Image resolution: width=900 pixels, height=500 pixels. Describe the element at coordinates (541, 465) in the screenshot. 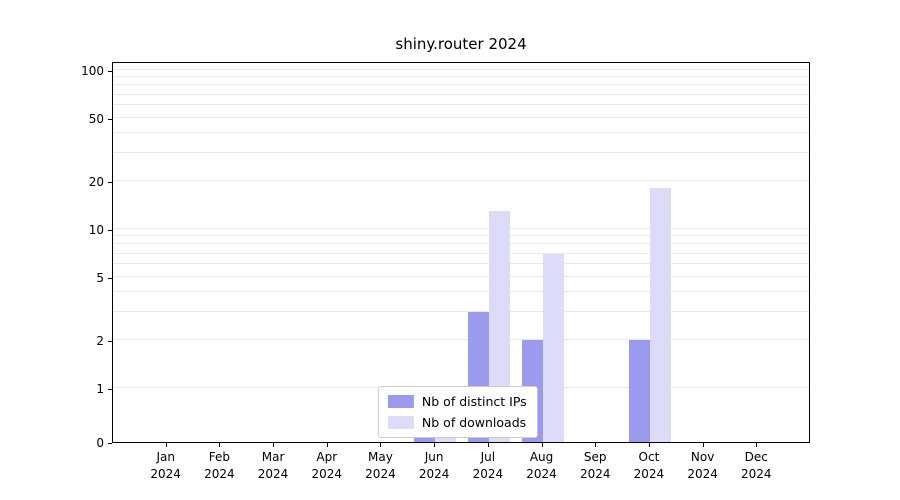

I see `x-tick-label: Aug 2024` at that location.